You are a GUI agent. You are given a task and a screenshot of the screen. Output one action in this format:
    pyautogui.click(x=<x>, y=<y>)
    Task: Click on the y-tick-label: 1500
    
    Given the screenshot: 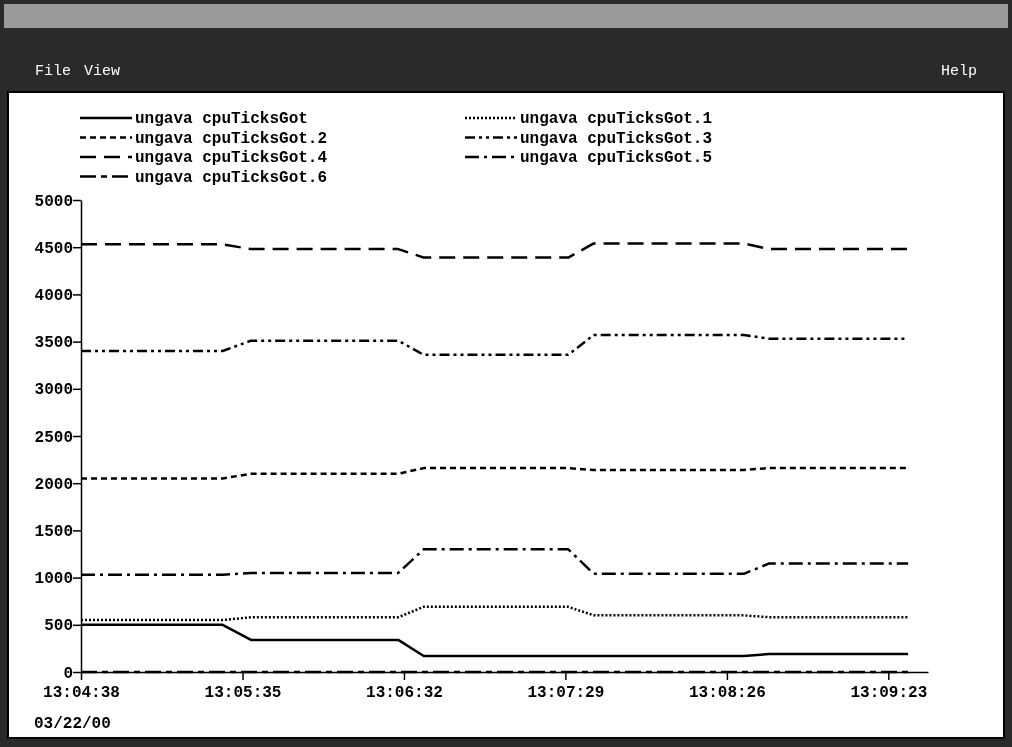 What is the action you would take?
    pyautogui.click(x=53, y=532)
    